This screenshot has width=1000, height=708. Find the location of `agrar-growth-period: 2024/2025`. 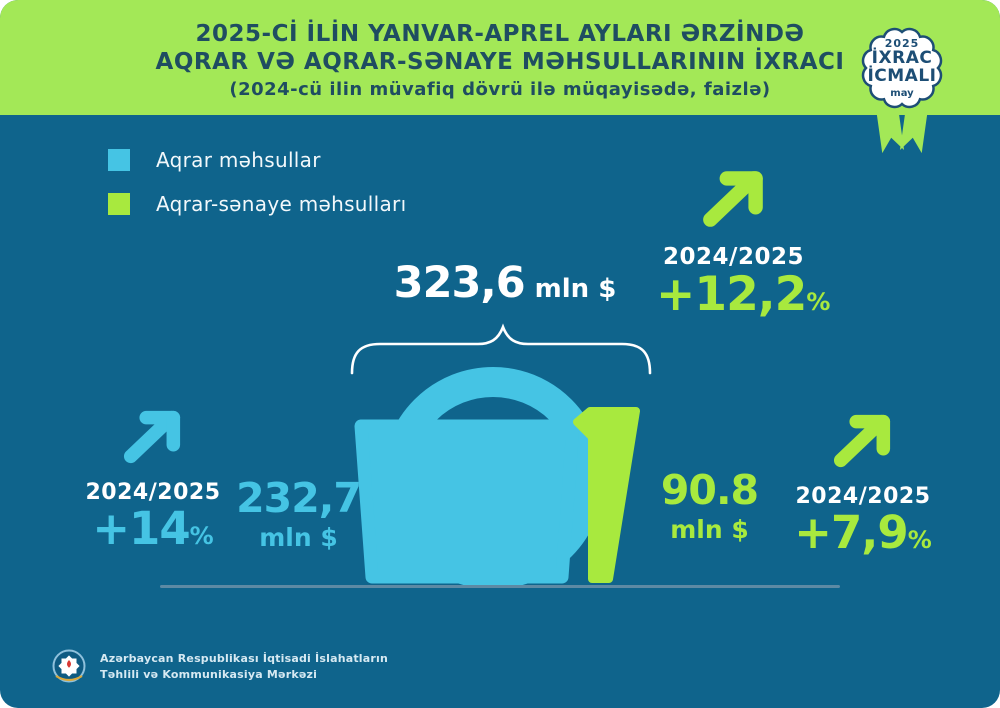

agrar-growth-period: 2024/2025 is located at coordinates (153, 492).